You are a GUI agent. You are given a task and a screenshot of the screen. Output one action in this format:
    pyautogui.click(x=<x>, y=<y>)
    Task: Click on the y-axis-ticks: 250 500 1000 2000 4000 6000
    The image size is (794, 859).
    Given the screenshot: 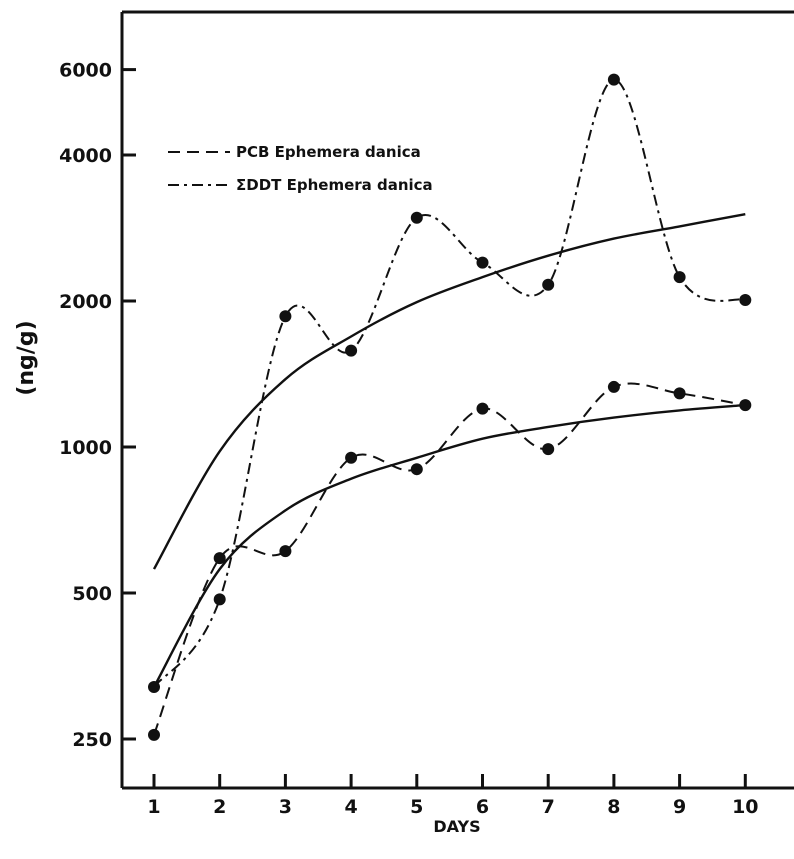 What is the action you would take?
    pyautogui.click(x=97, y=405)
    